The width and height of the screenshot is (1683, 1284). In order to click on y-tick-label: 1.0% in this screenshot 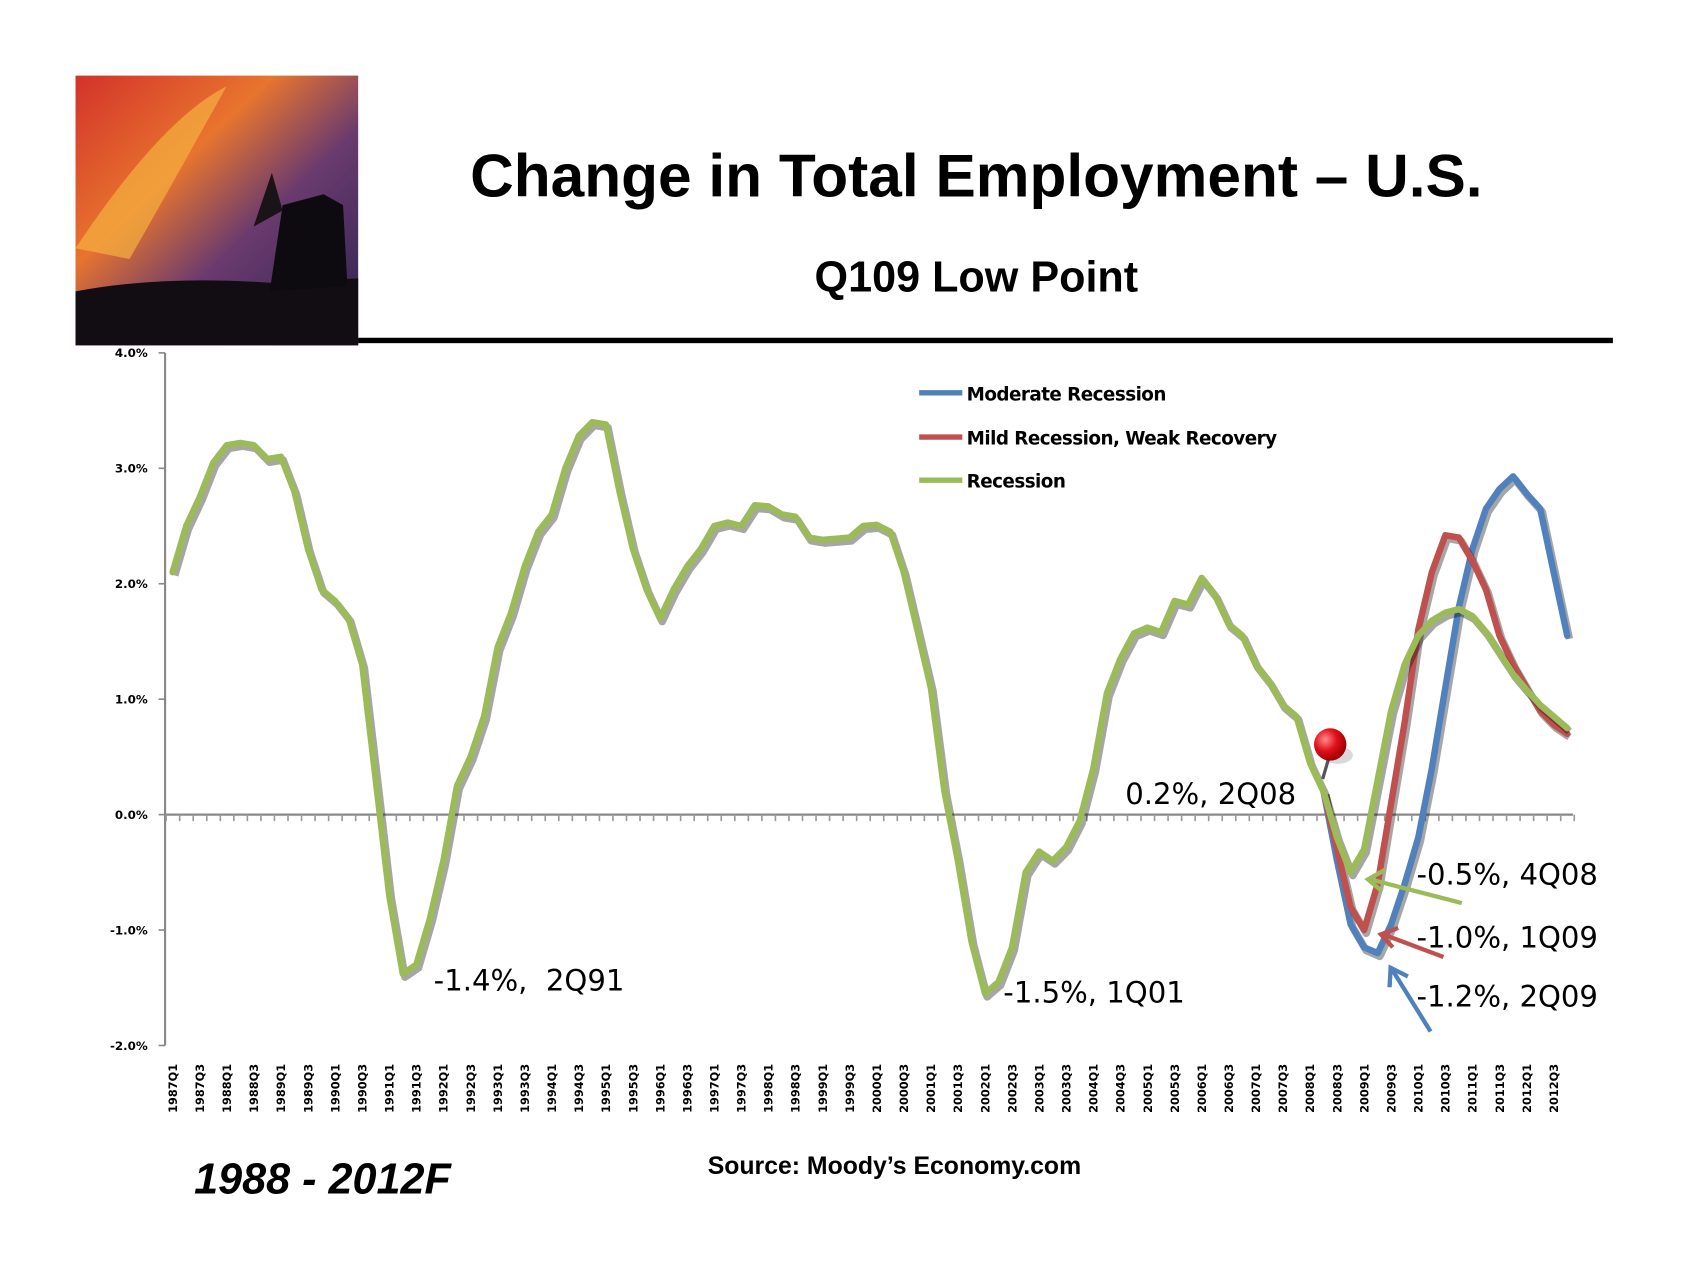, I will do `click(131, 699)`.